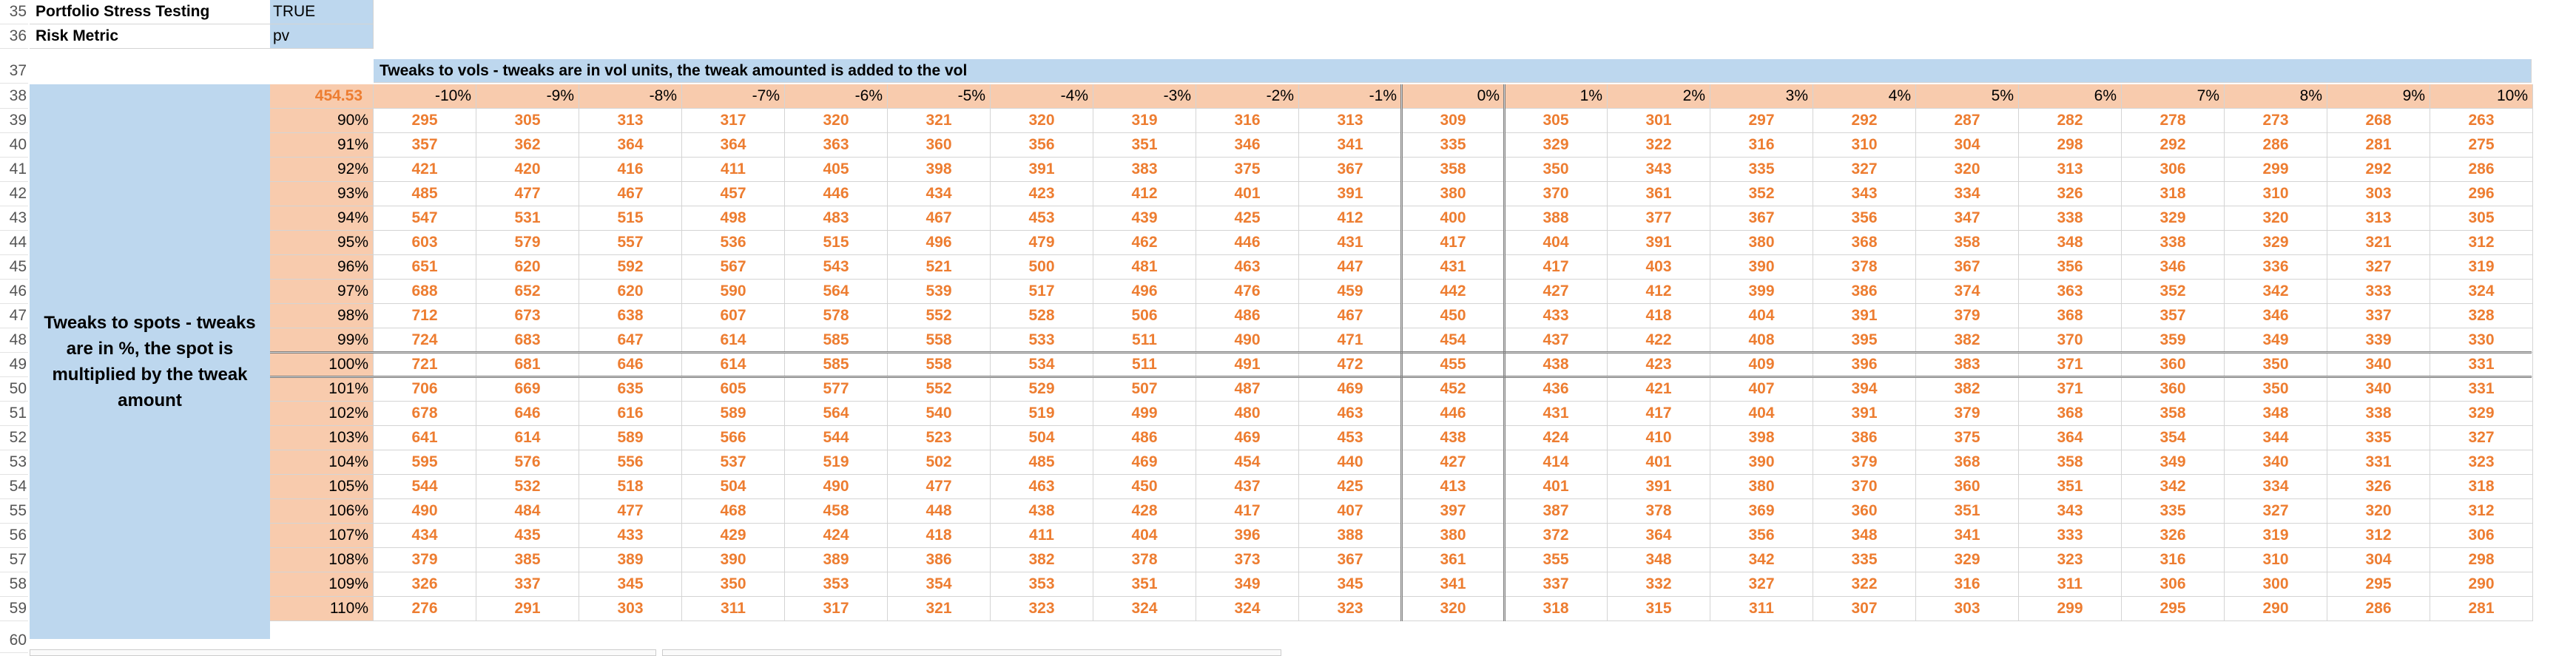 The width and height of the screenshot is (2576, 656). I want to click on row-number: 56, so click(14, 536).